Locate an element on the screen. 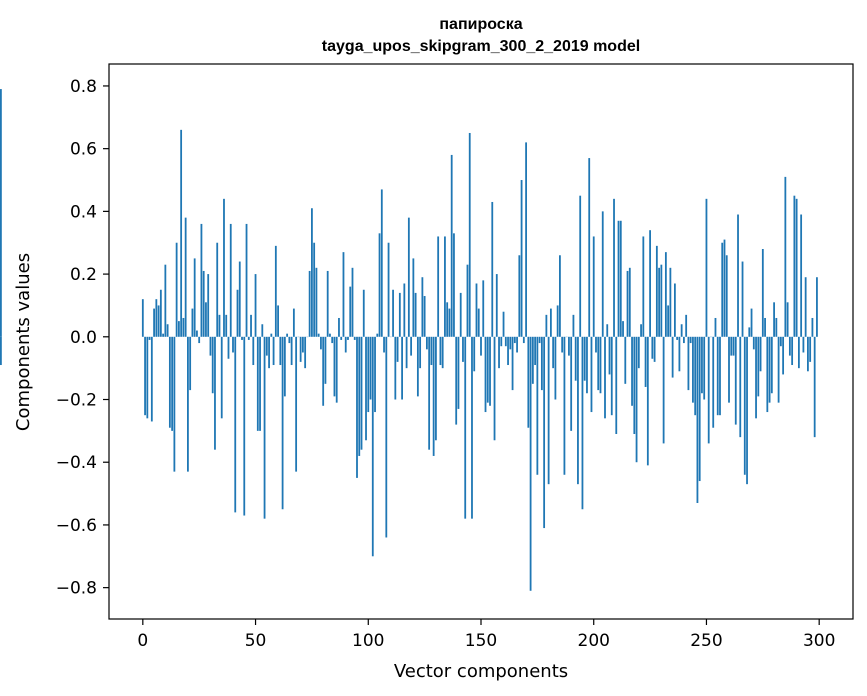  y-tick-label: −0.2 is located at coordinates (76, 401).